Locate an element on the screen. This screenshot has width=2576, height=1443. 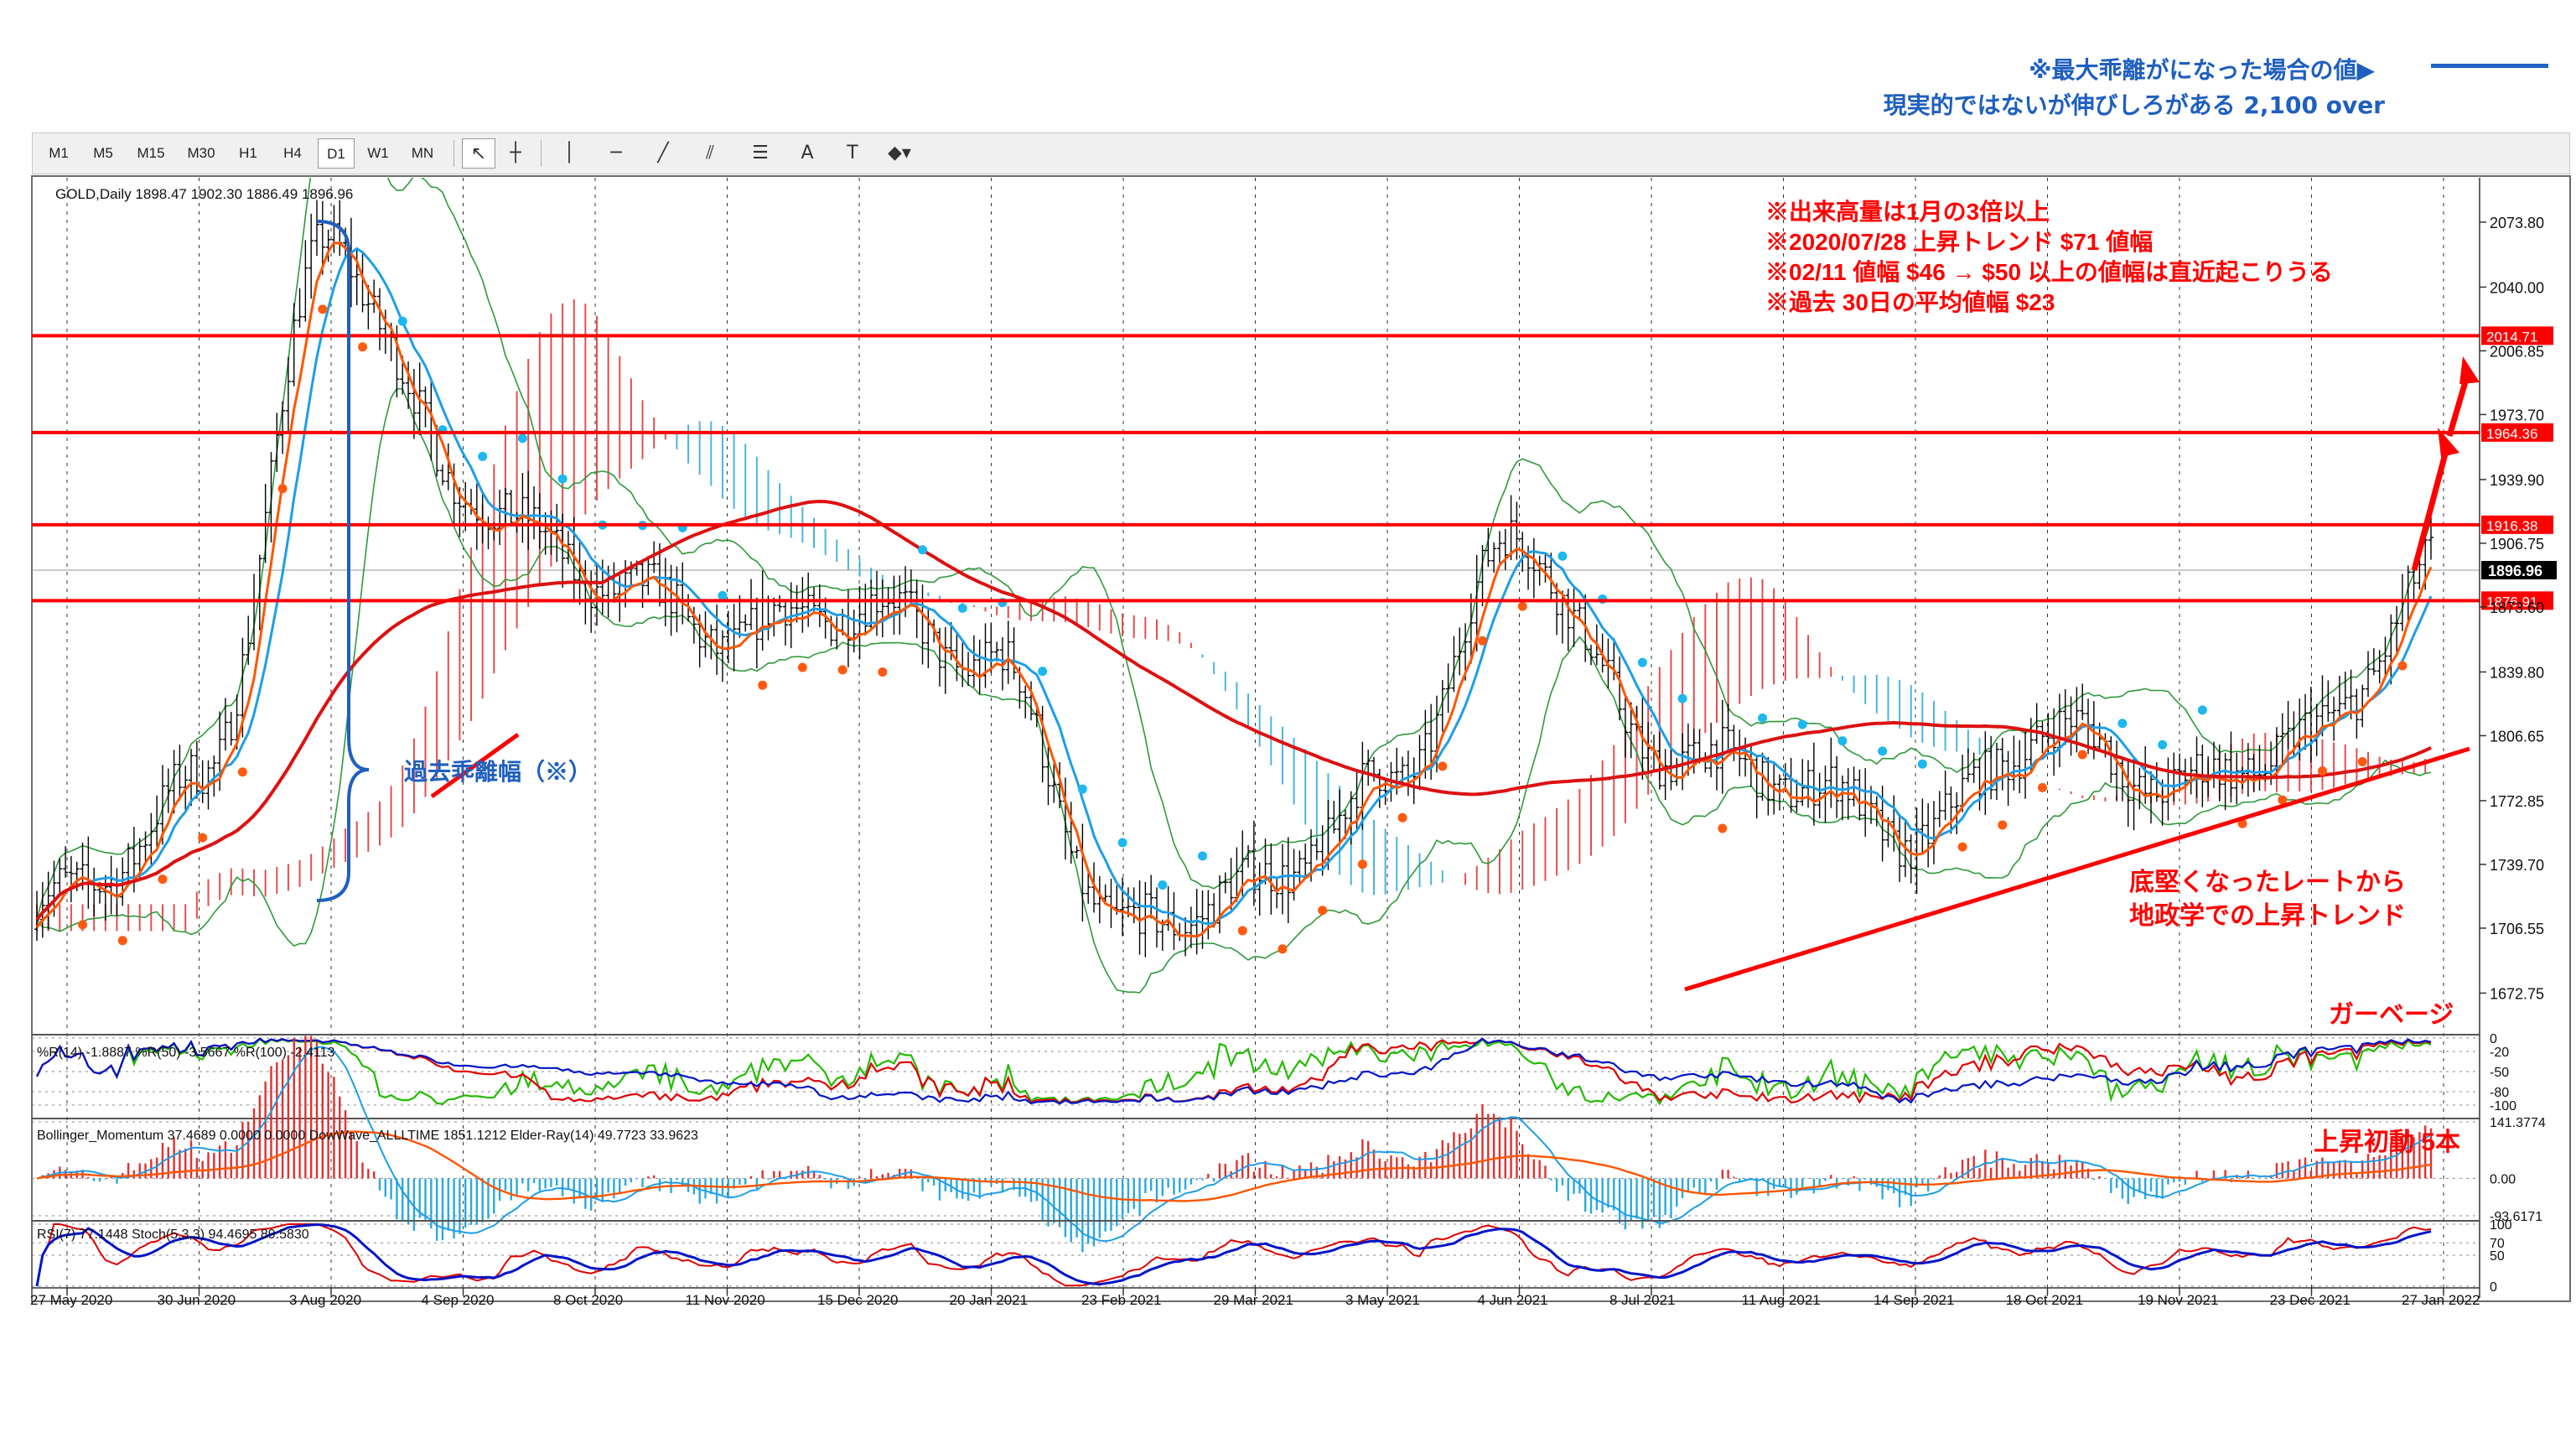
text-icon: A is located at coordinates (807, 153).